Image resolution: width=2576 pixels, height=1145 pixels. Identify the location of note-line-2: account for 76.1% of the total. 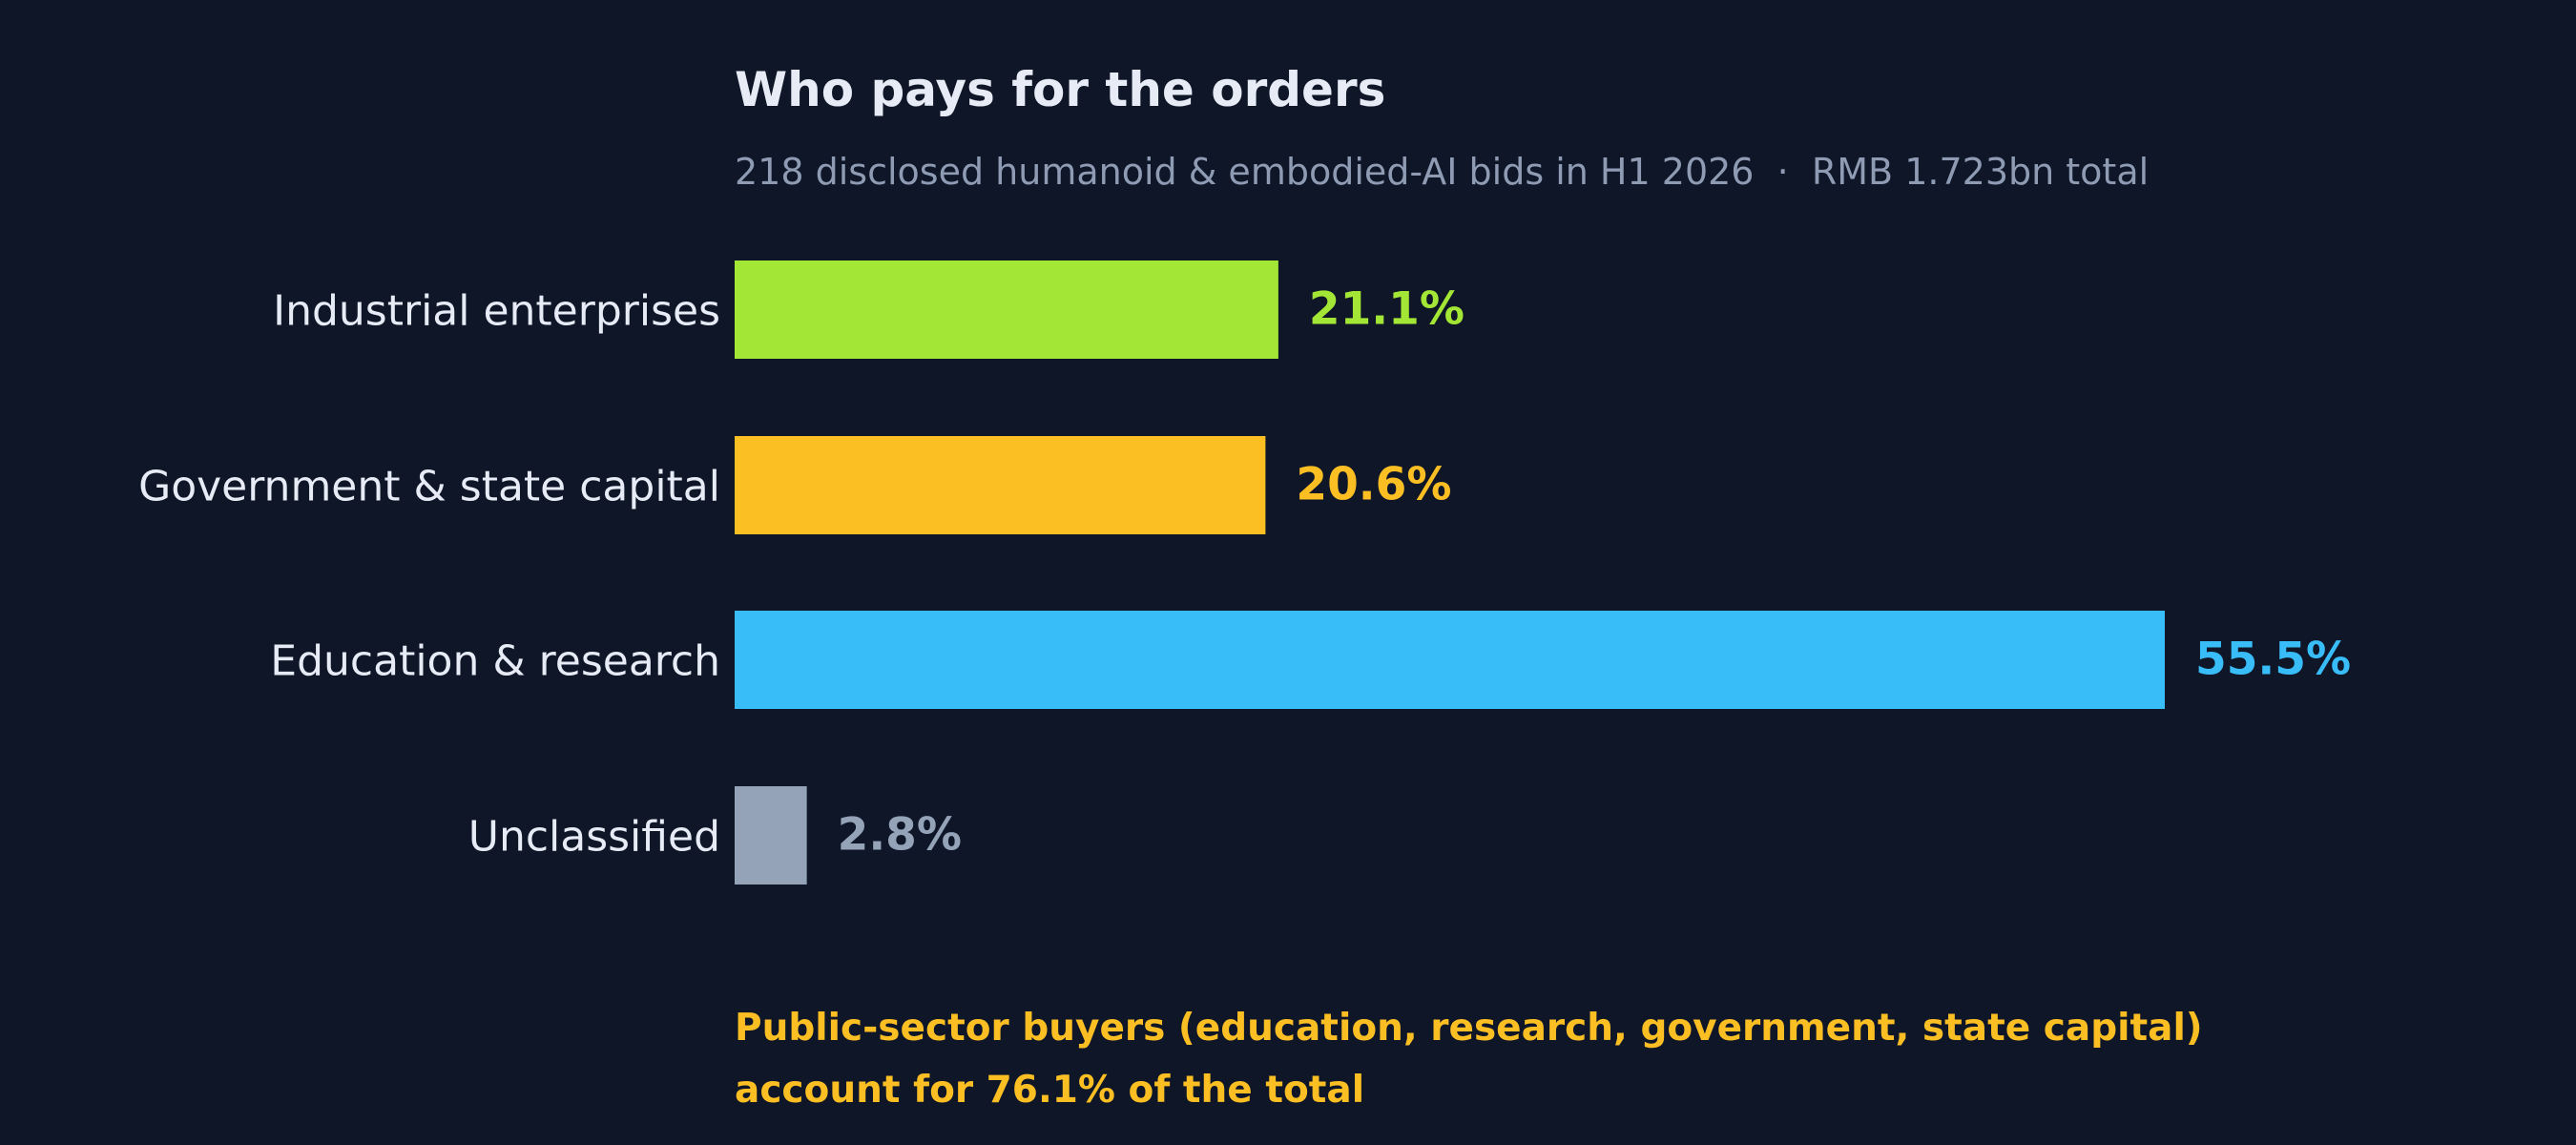
(1049, 1090).